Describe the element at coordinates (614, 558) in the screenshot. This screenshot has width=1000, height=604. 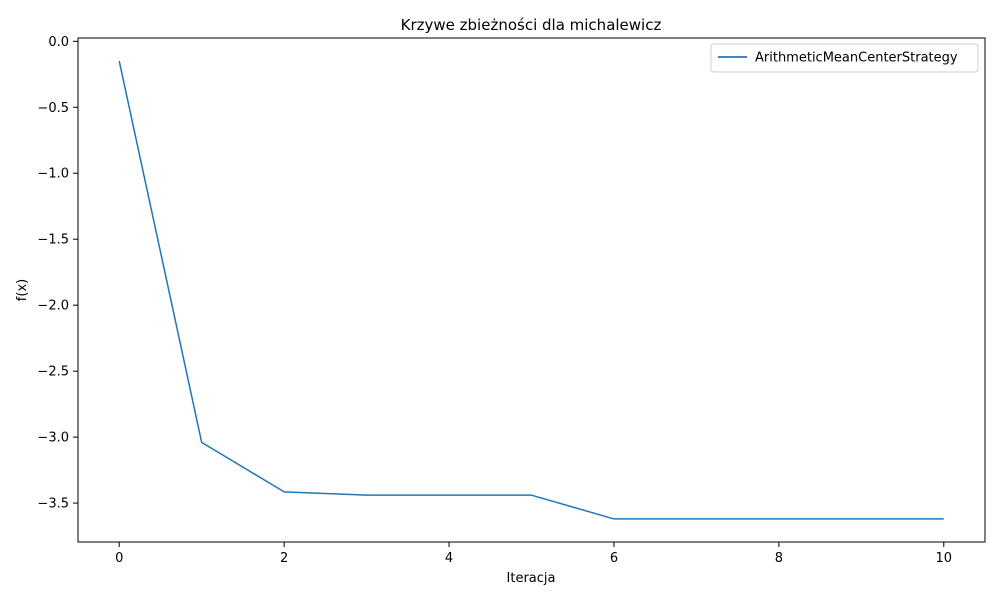
I see `x-tick-label: 6` at that location.